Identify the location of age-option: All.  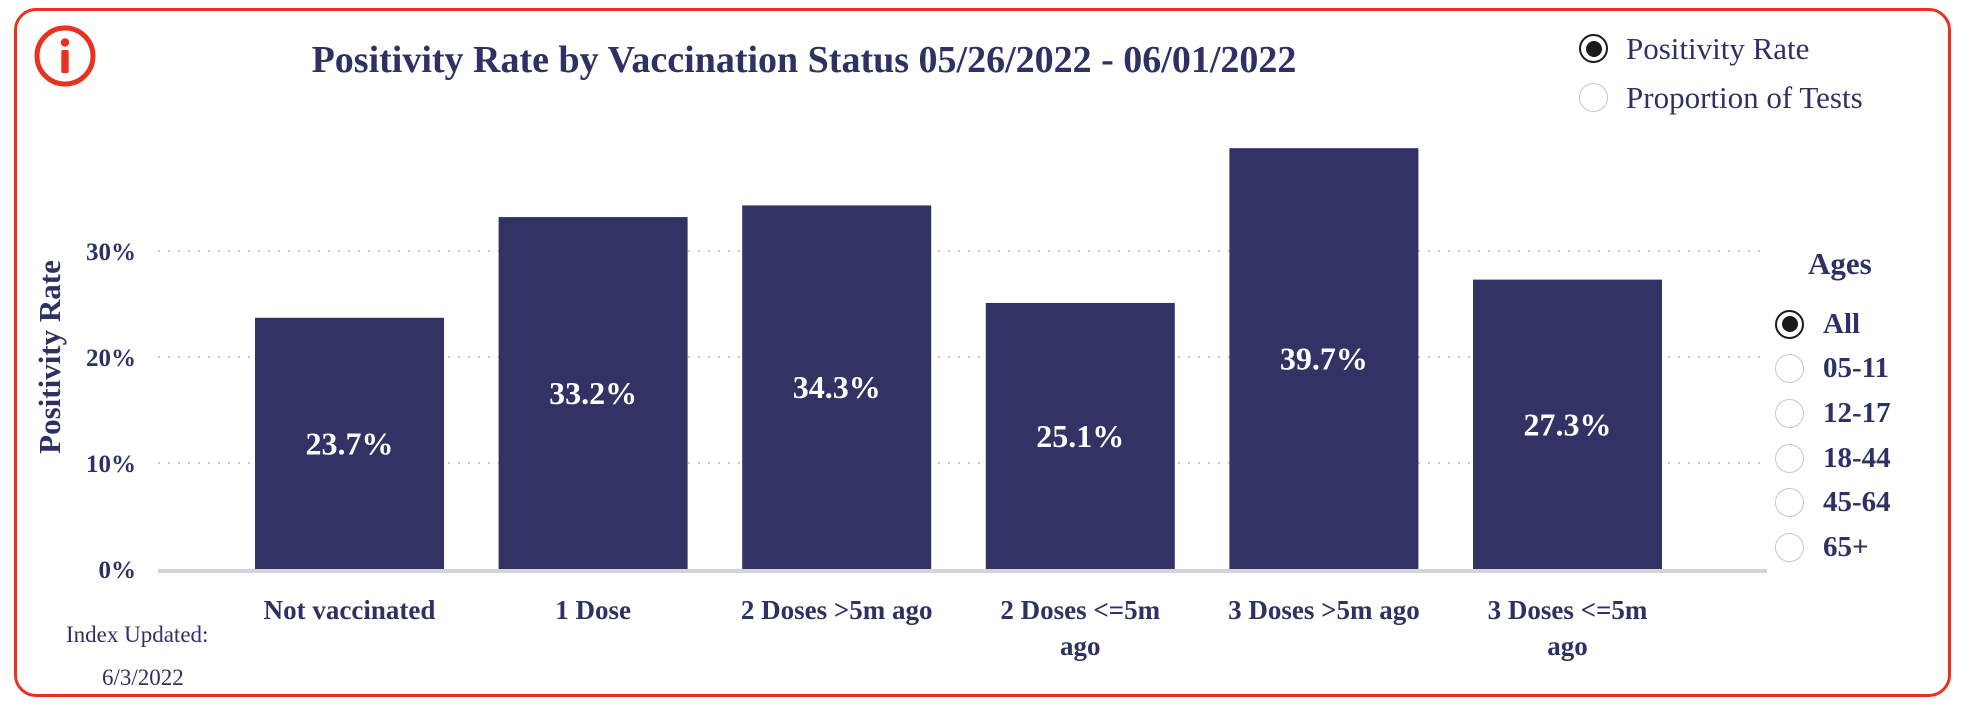
(1833, 324).